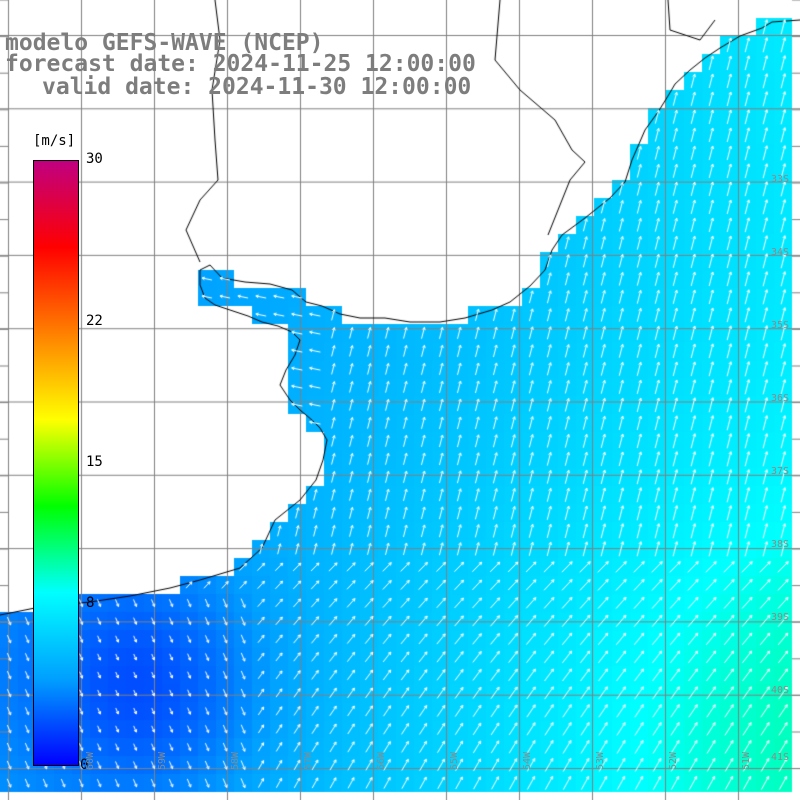  Describe the element at coordinates (780, 544) in the screenshot. I see `latitude-label: 38S` at that location.